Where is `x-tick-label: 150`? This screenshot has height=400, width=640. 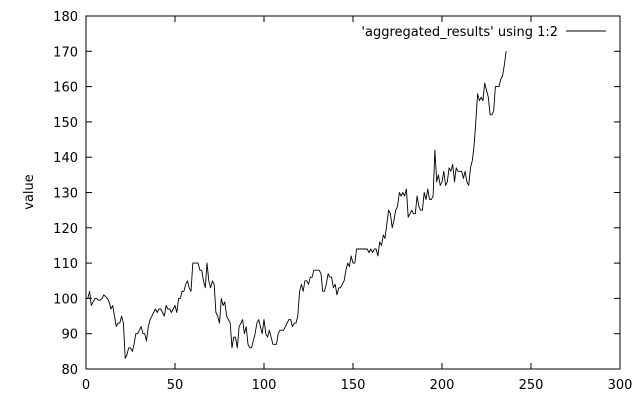 x-tick-label: 150 is located at coordinates (353, 385).